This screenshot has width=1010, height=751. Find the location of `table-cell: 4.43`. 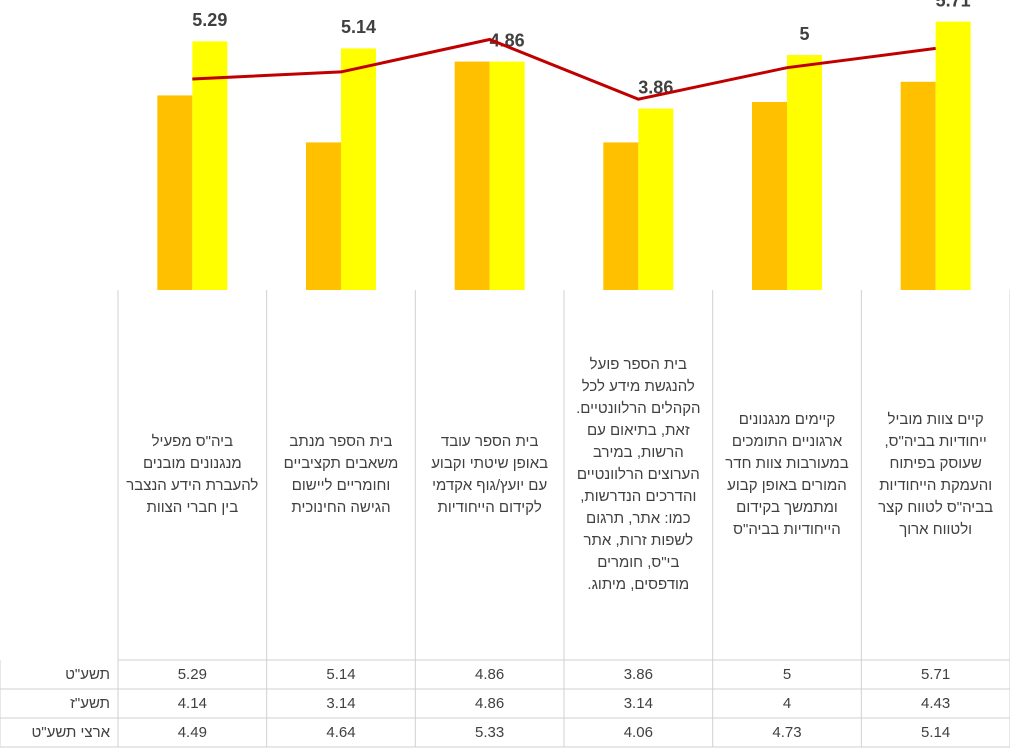

table-cell: 4.43 is located at coordinates (936, 703).